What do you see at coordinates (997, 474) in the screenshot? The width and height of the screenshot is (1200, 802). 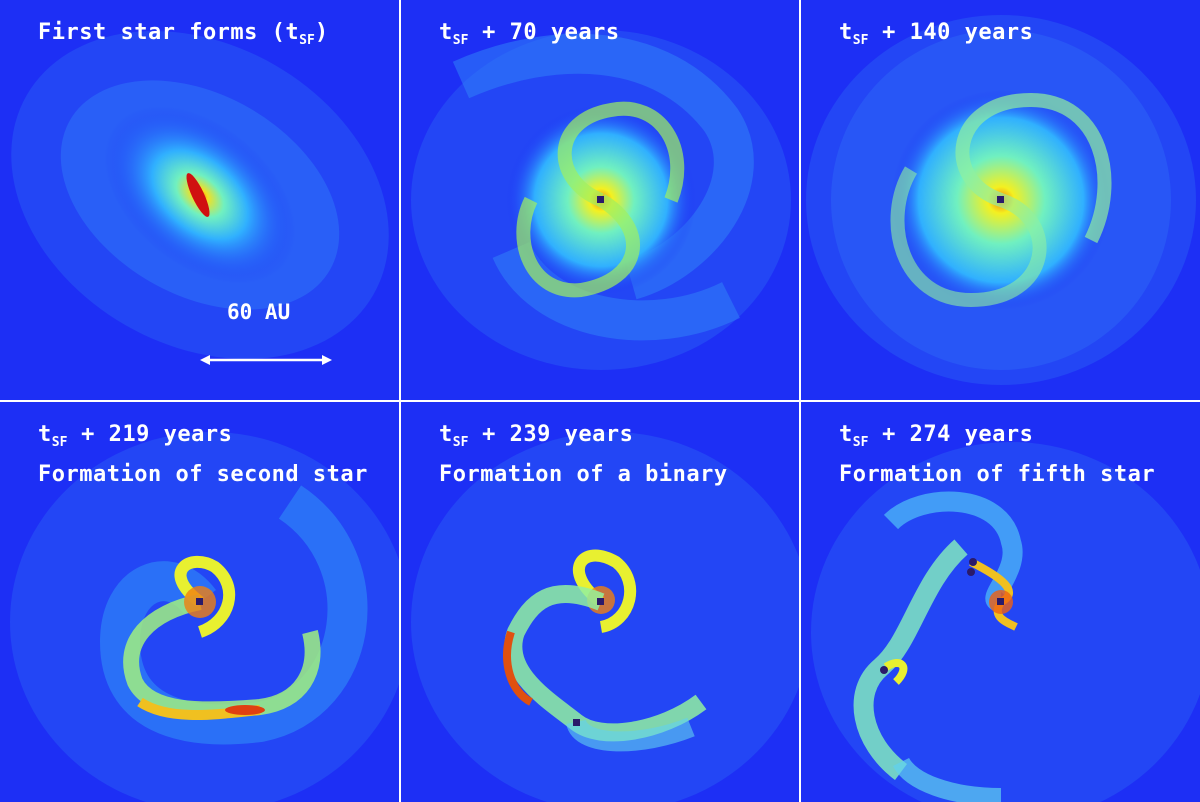 I see `panel-description: Formation of fifth star` at bounding box center [997, 474].